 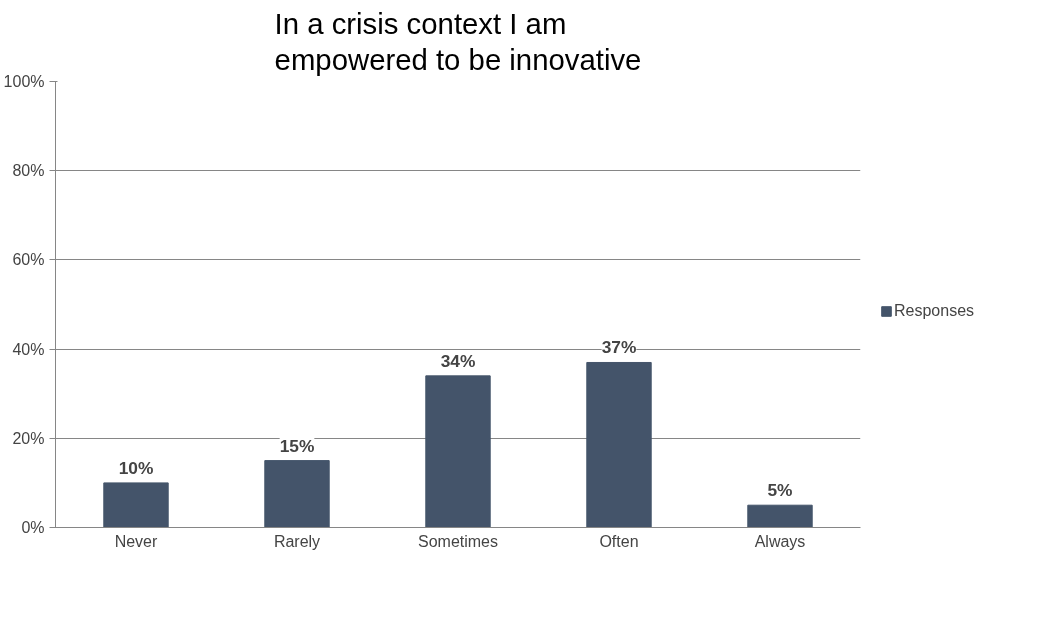 I want to click on y-tick-label: 80%, so click(x=28, y=171).